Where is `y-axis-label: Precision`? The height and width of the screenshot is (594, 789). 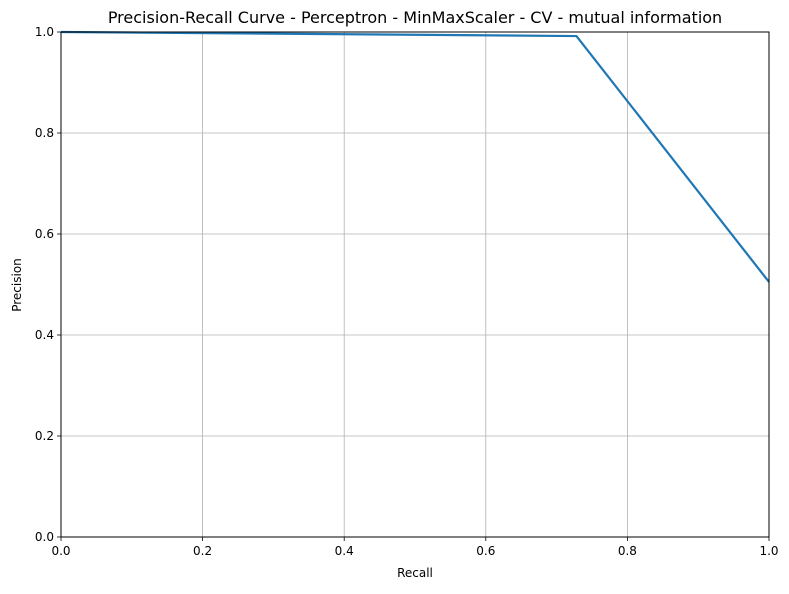 y-axis-label: Precision is located at coordinates (17, 285).